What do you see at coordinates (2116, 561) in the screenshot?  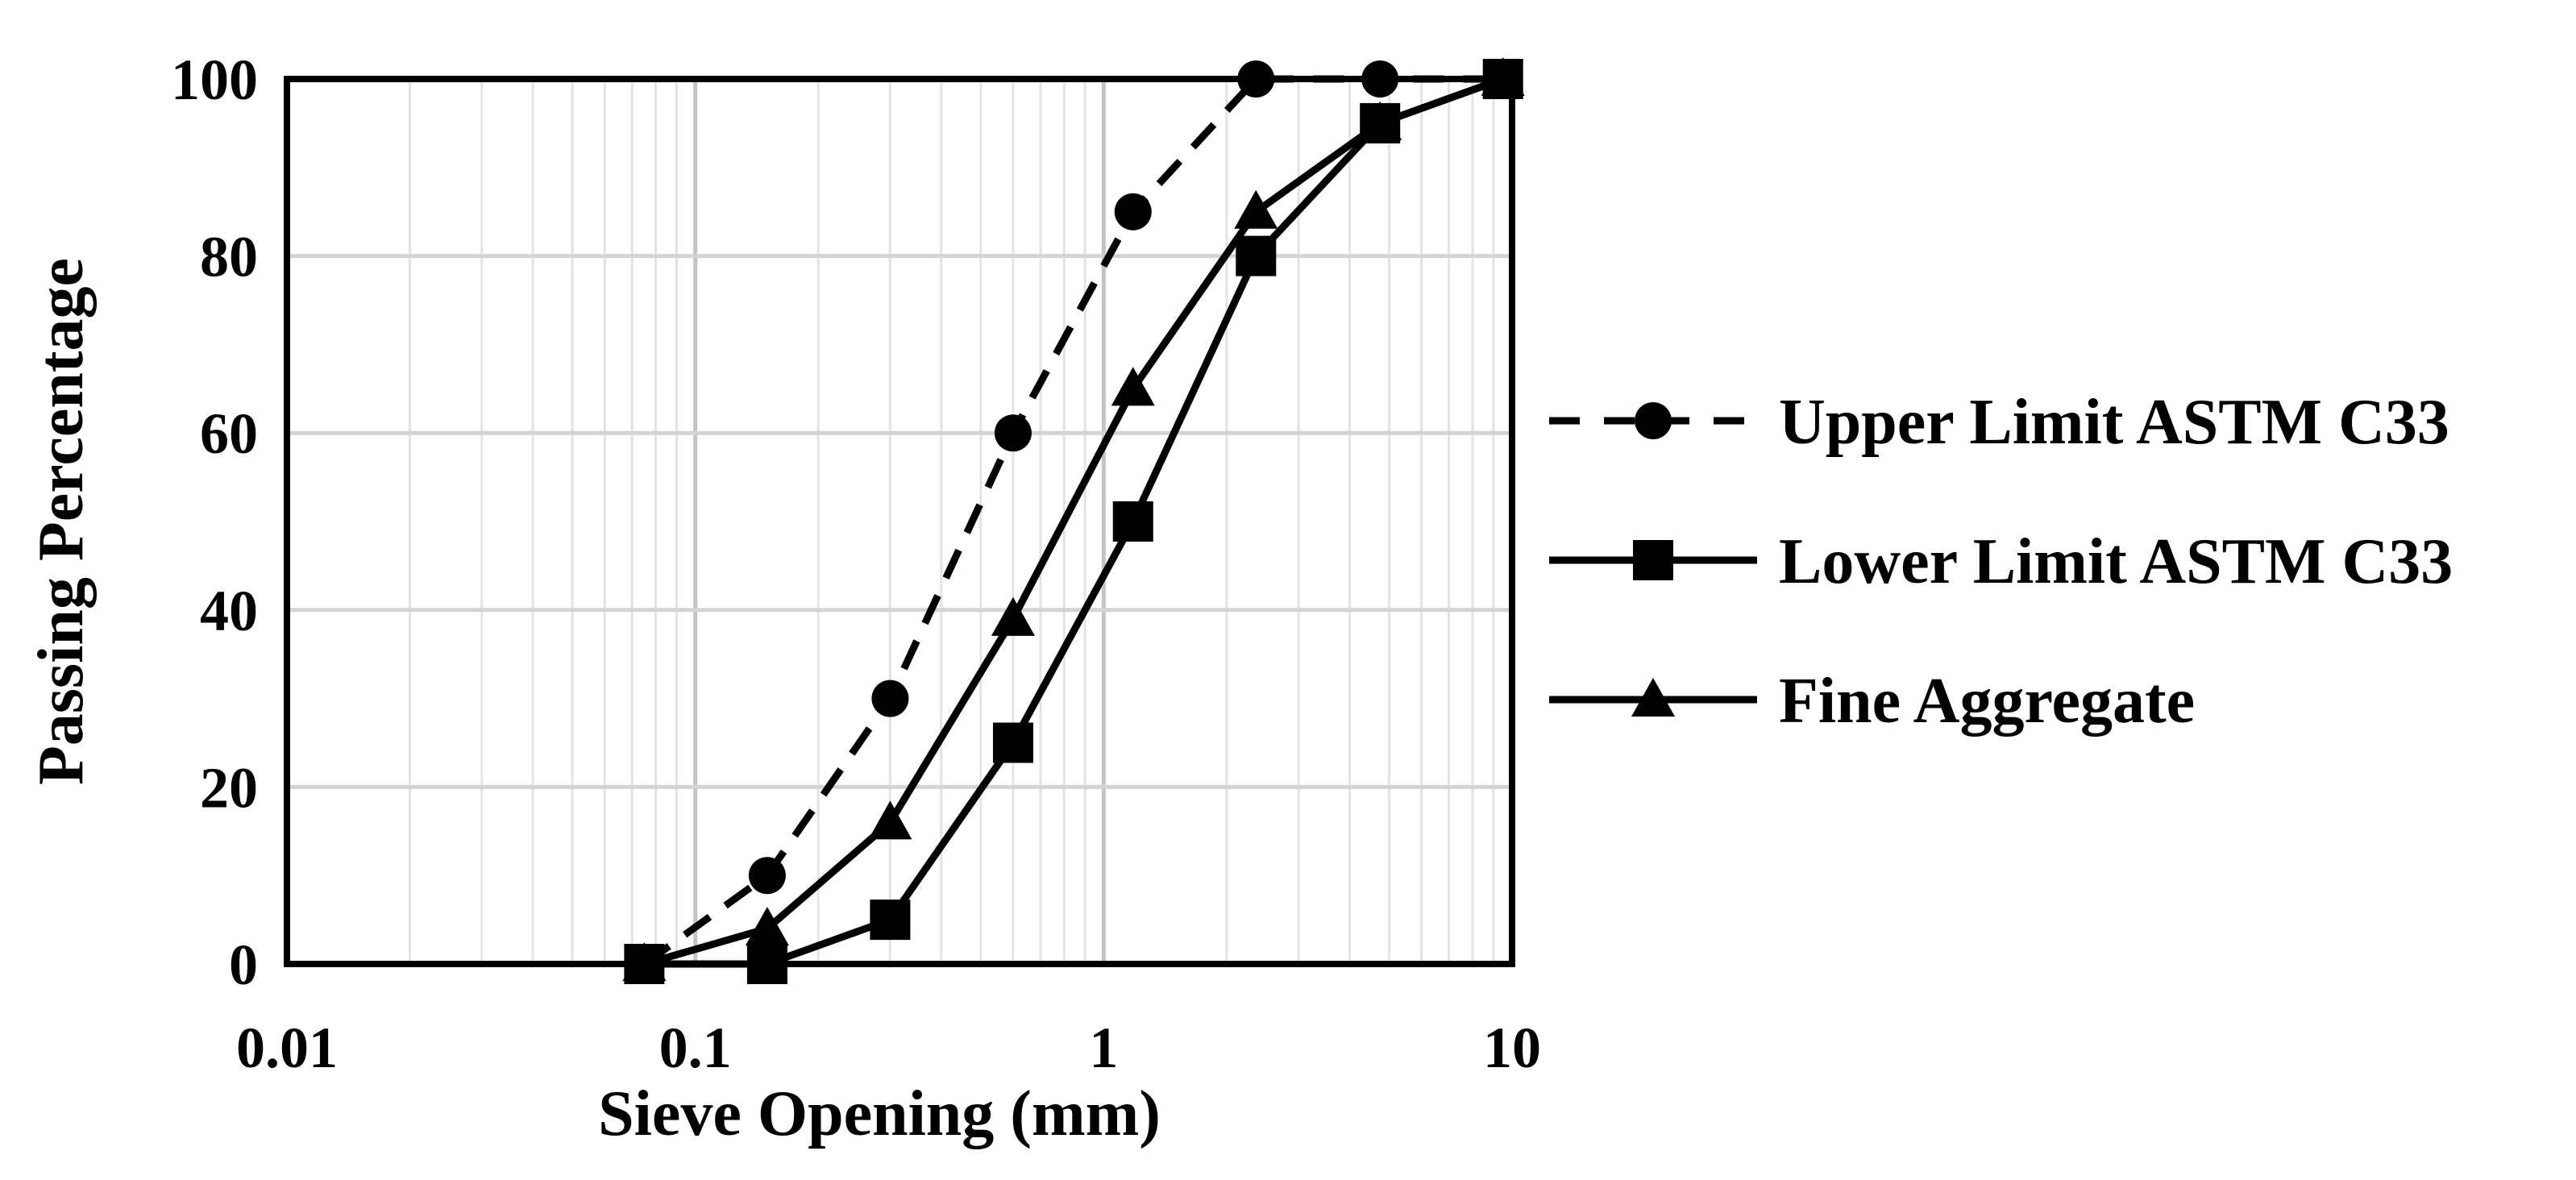 I see `legend-label: Lower Limit ASTM C33` at bounding box center [2116, 561].